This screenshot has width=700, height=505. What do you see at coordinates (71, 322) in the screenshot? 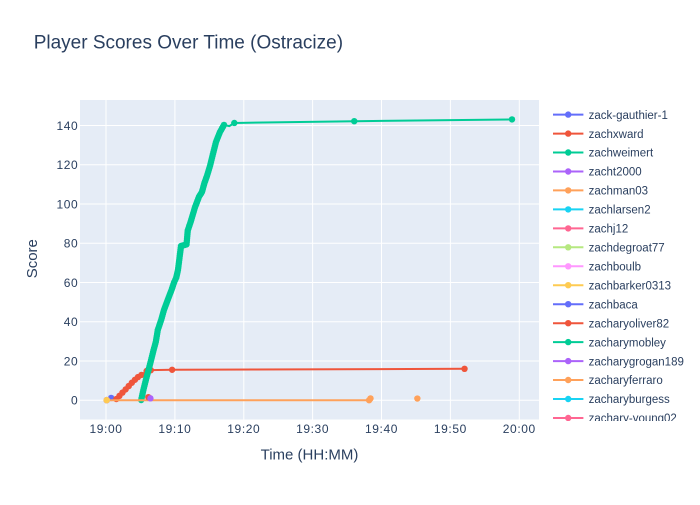
I see `svg-text: 40` at bounding box center [71, 322].